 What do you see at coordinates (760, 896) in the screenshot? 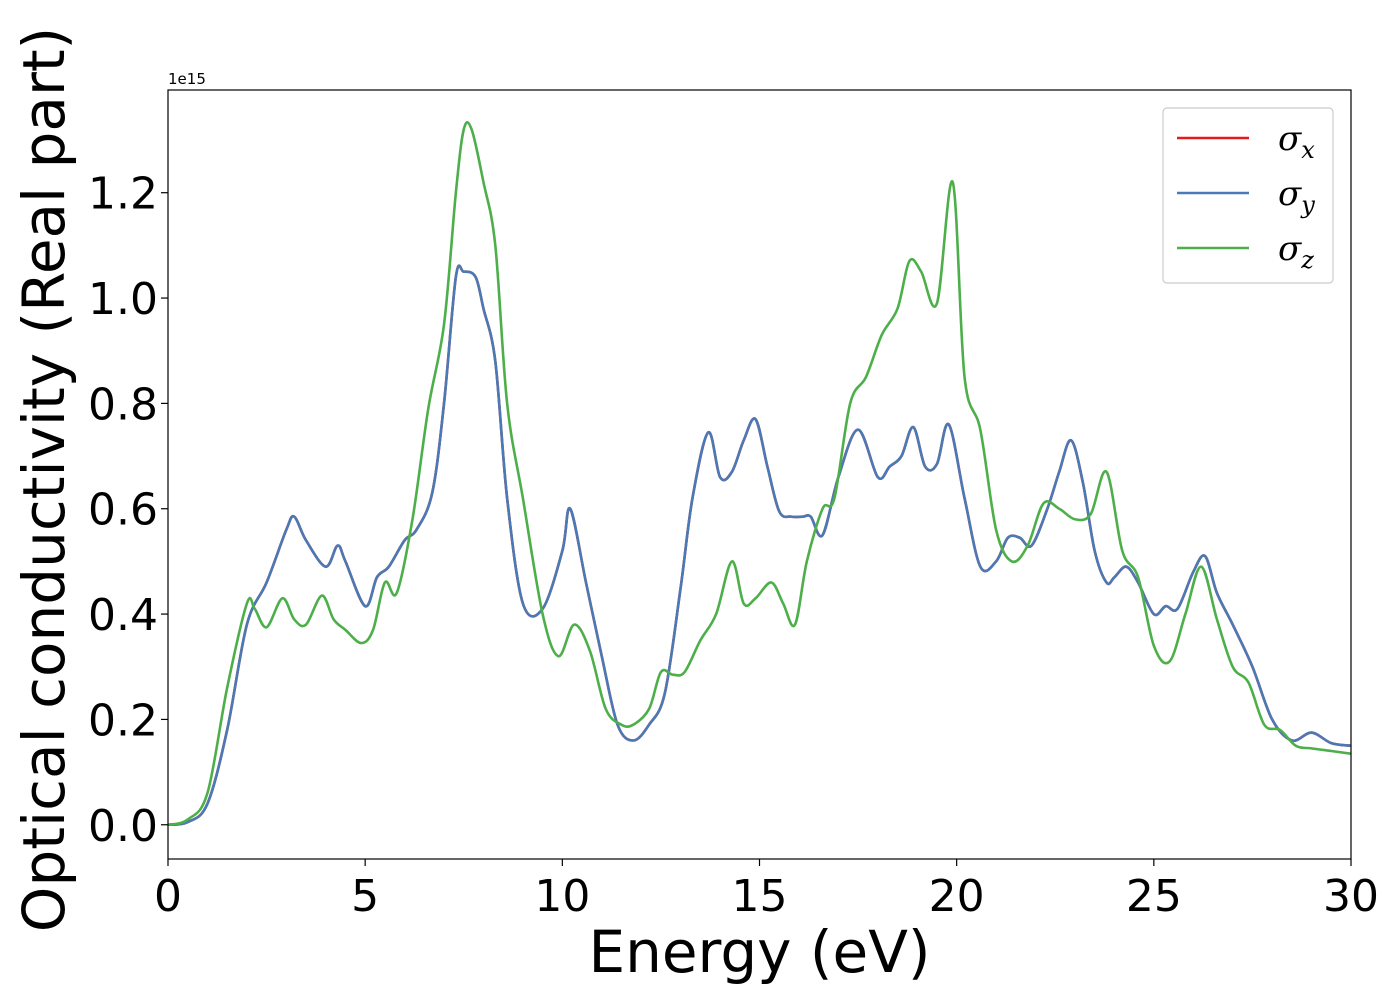
I see `x-tick-label: 15` at bounding box center [760, 896].